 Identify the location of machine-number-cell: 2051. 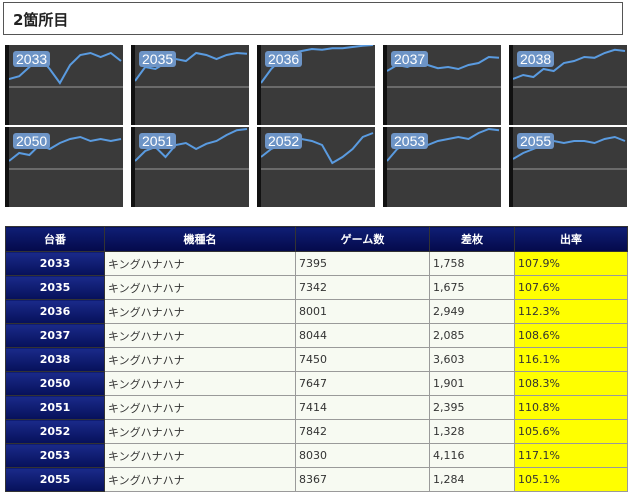
(55, 407).